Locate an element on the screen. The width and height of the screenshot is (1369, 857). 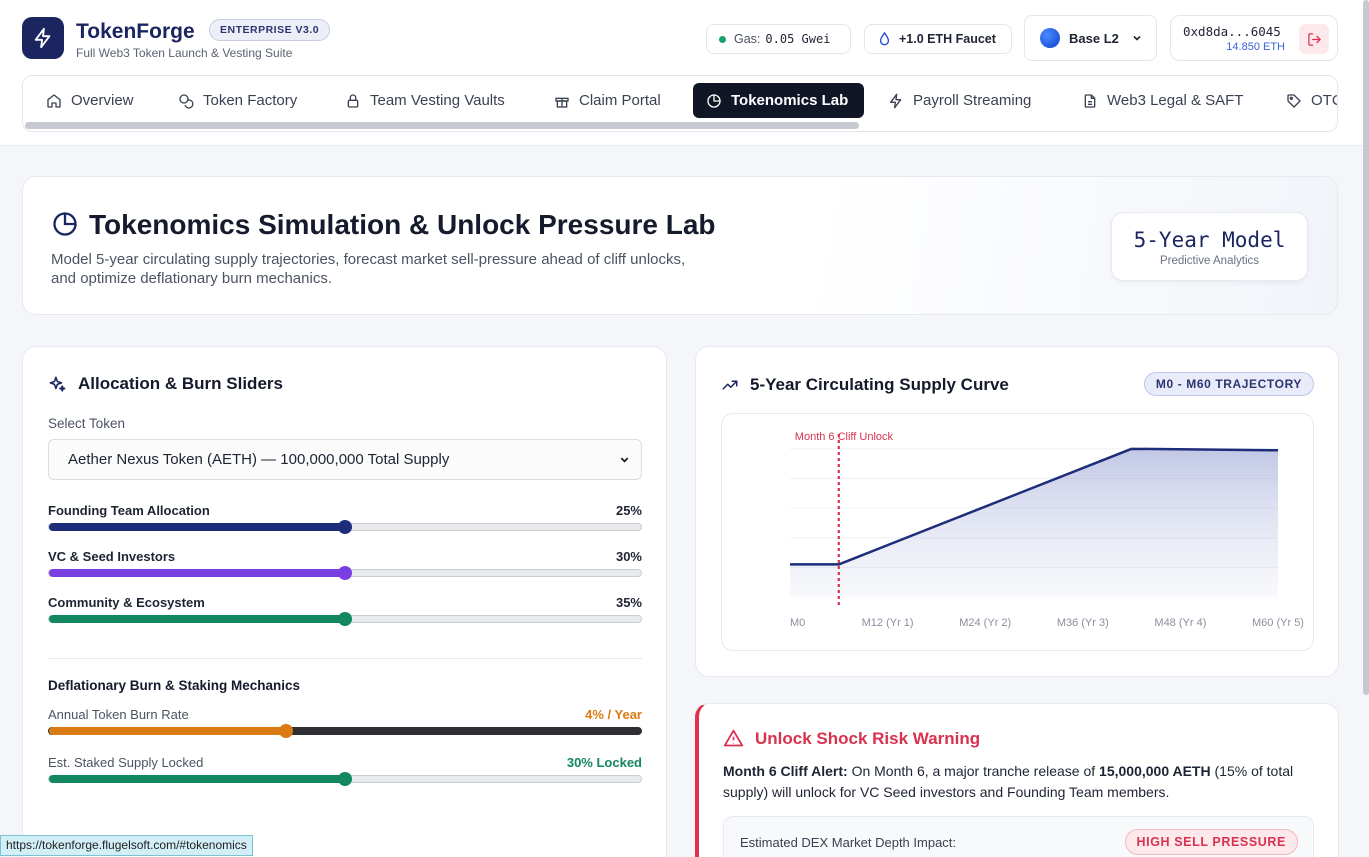
supply-chart-title: 5-Year Circulating Supply Curve is located at coordinates (865, 385).